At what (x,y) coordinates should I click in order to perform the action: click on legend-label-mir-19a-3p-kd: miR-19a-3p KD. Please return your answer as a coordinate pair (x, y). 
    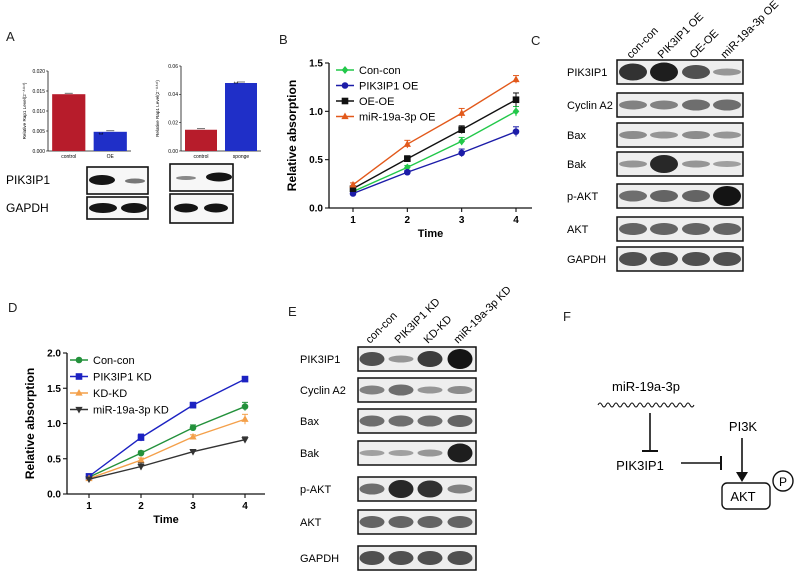
    Looking at the image, I should click on (131, 411).